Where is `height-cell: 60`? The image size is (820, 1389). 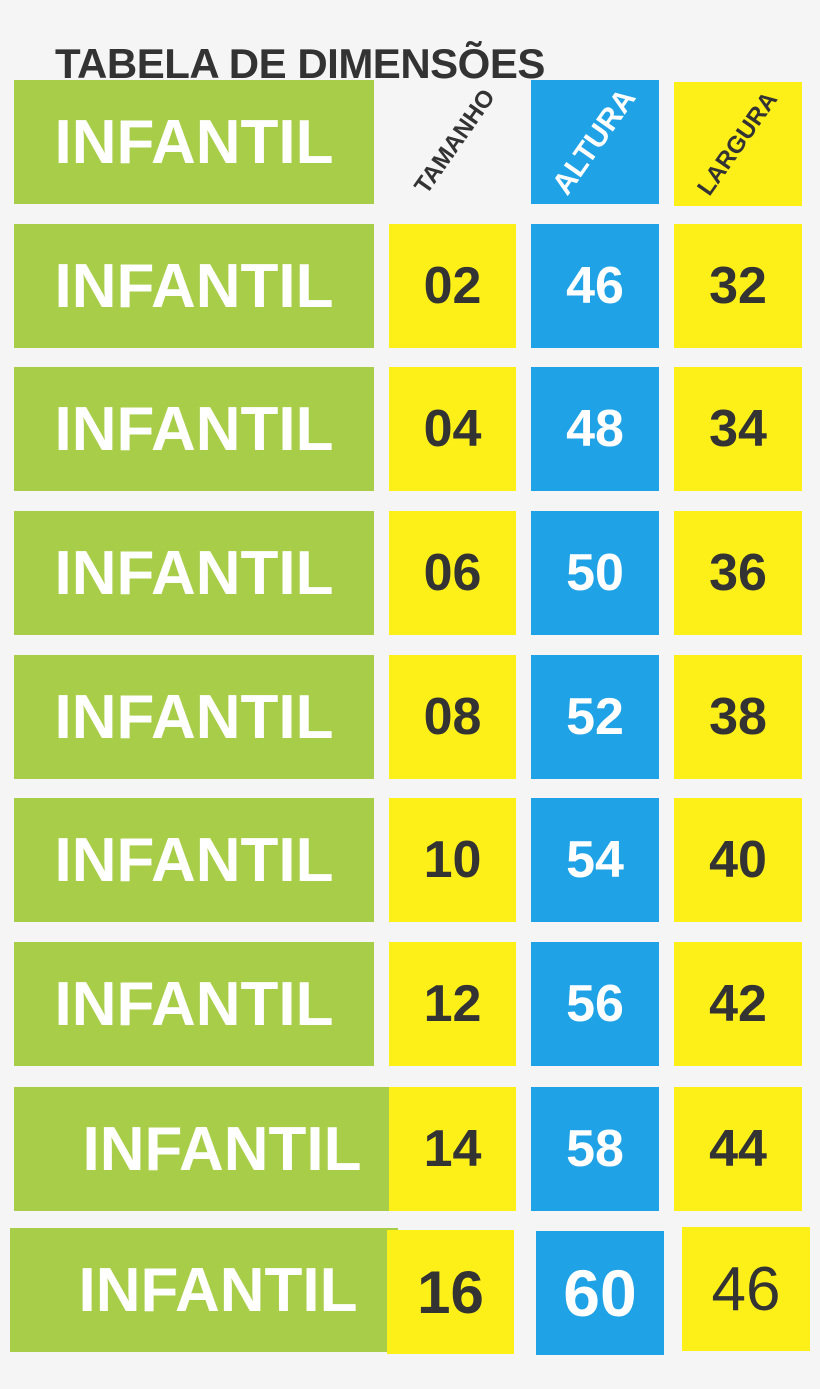 height-cell: 60 is located at coordinates (600, 1293).